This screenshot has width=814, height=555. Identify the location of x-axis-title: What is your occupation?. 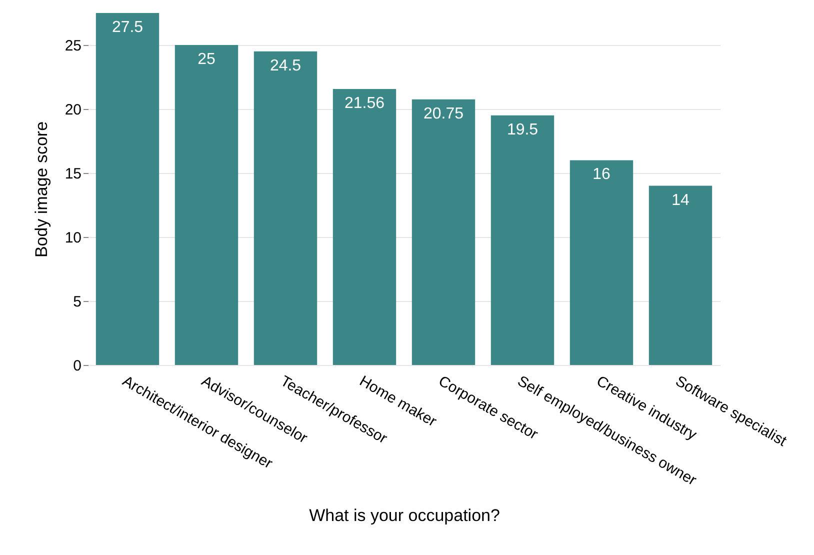
(404, 516).